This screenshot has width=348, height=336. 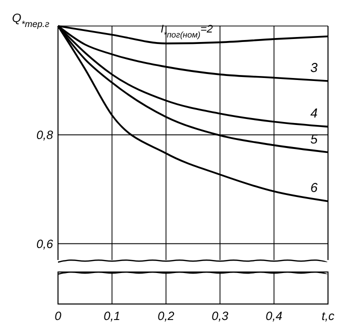 What do you see at coordinates (314, 188) in the screenshot?
I see `series-label: 6` at bounding box center [314, 188].